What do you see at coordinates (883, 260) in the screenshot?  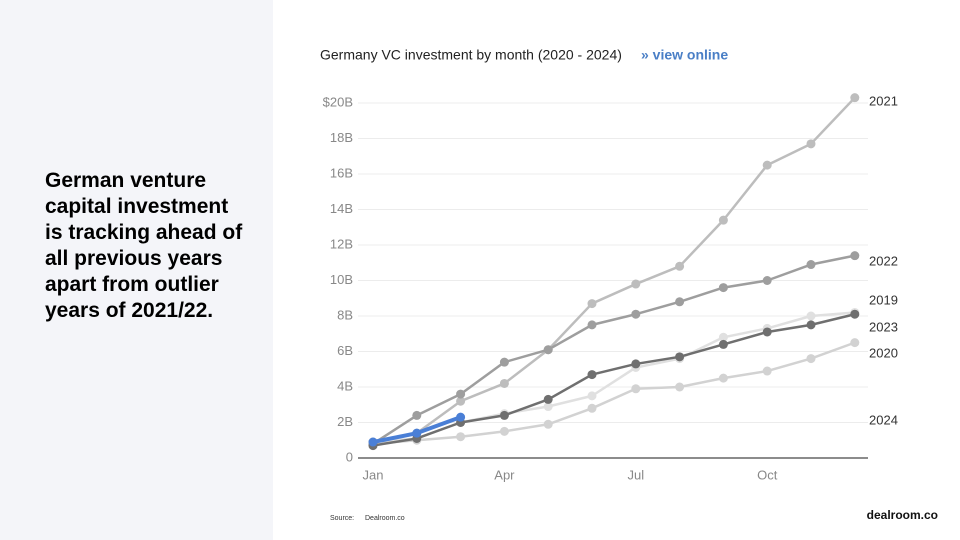 I see `series-label: 2022` at bounding box center [883, 260].